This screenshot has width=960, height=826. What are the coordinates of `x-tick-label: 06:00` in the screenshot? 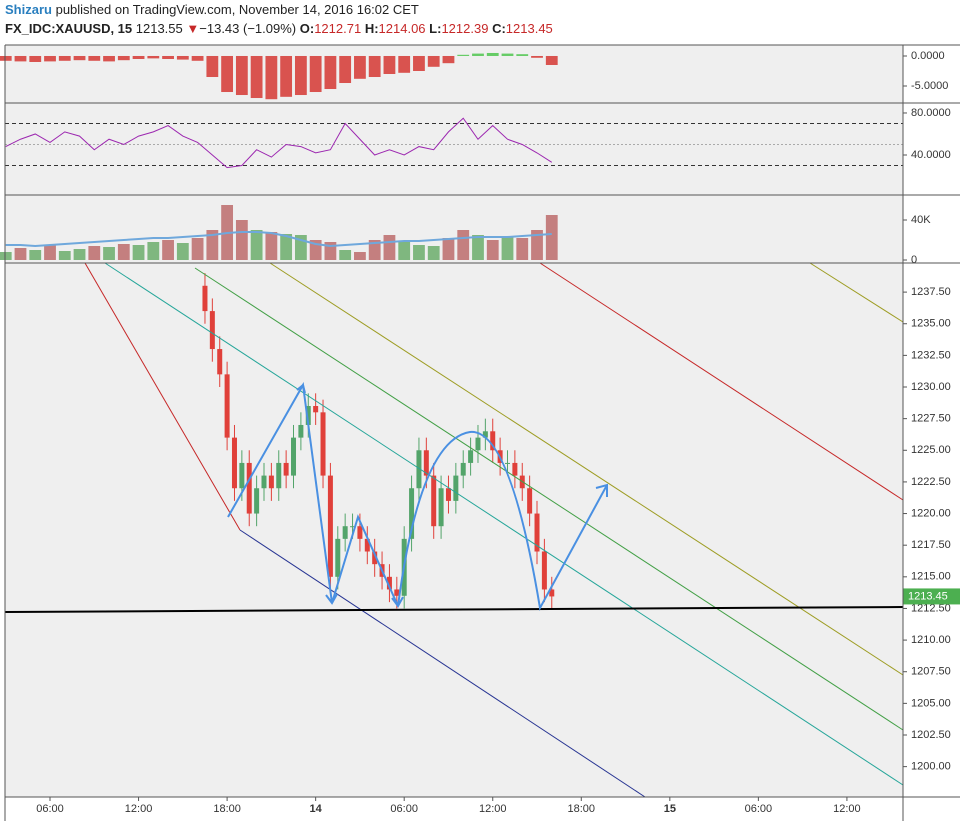 It's located at (404, 809).